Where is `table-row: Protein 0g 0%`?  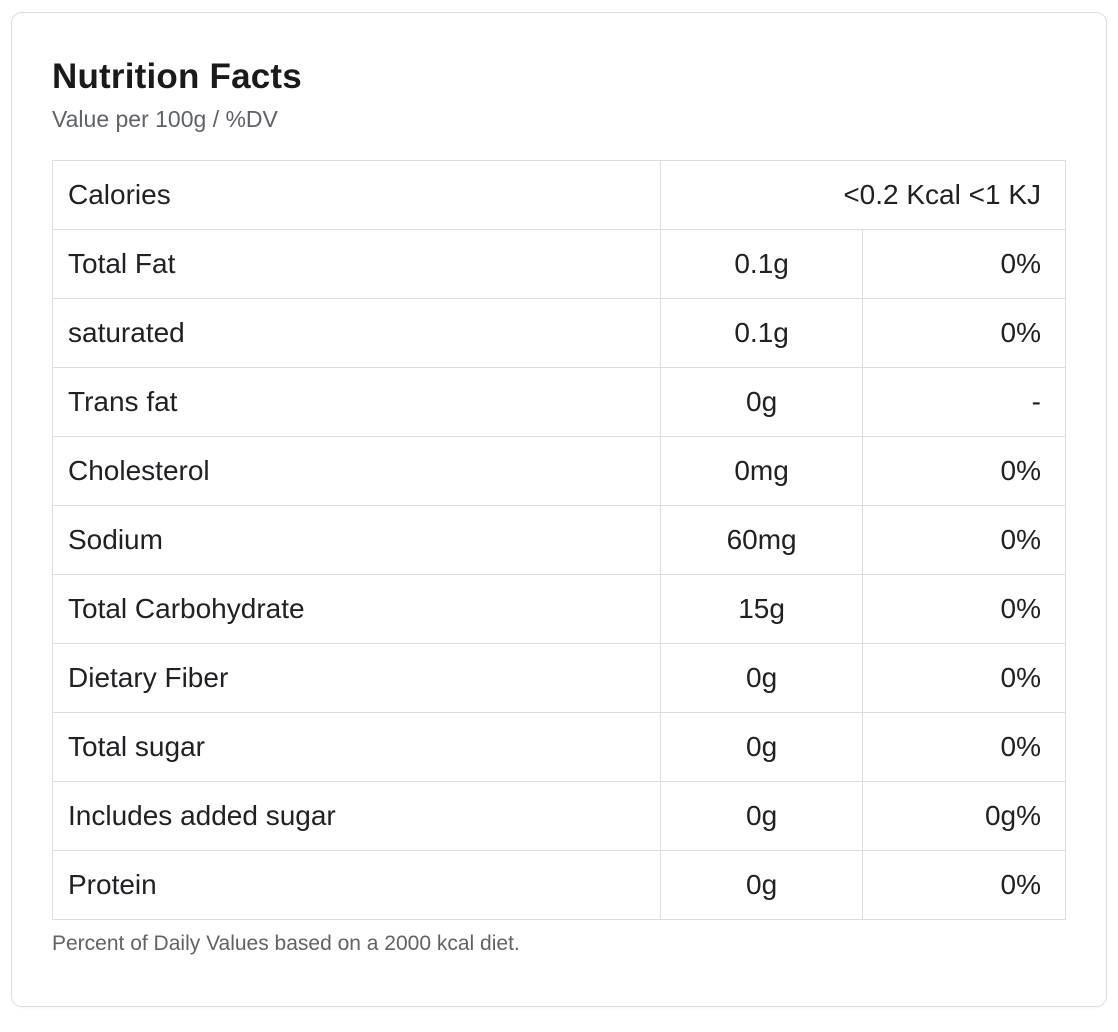
table-row: Protein 0g 0% is located at coordinates (559, 884).